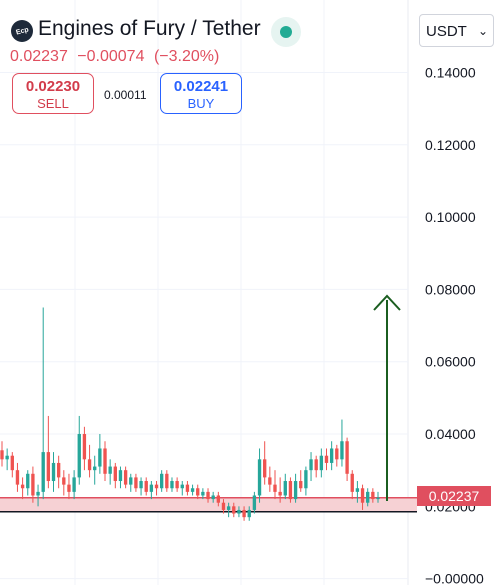 The height and width of the screenshot is (585, 500). What do you see at coordinates (450, 72) in the screenshot?
I see `y-tick-label: 0.14000` at bounding box center [450, 72].